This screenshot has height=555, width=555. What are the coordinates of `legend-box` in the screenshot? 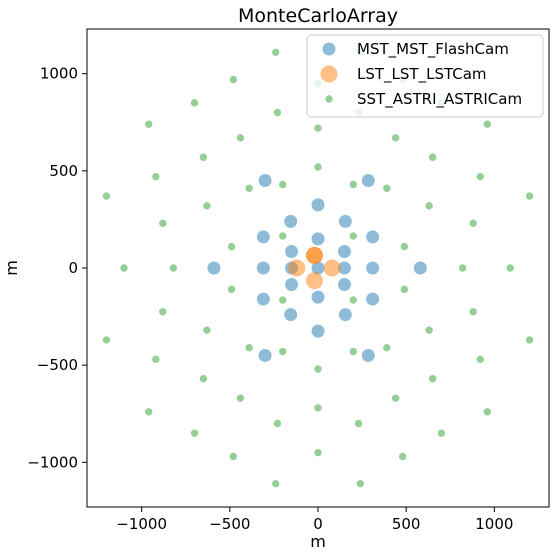 It's located at (425, 76).